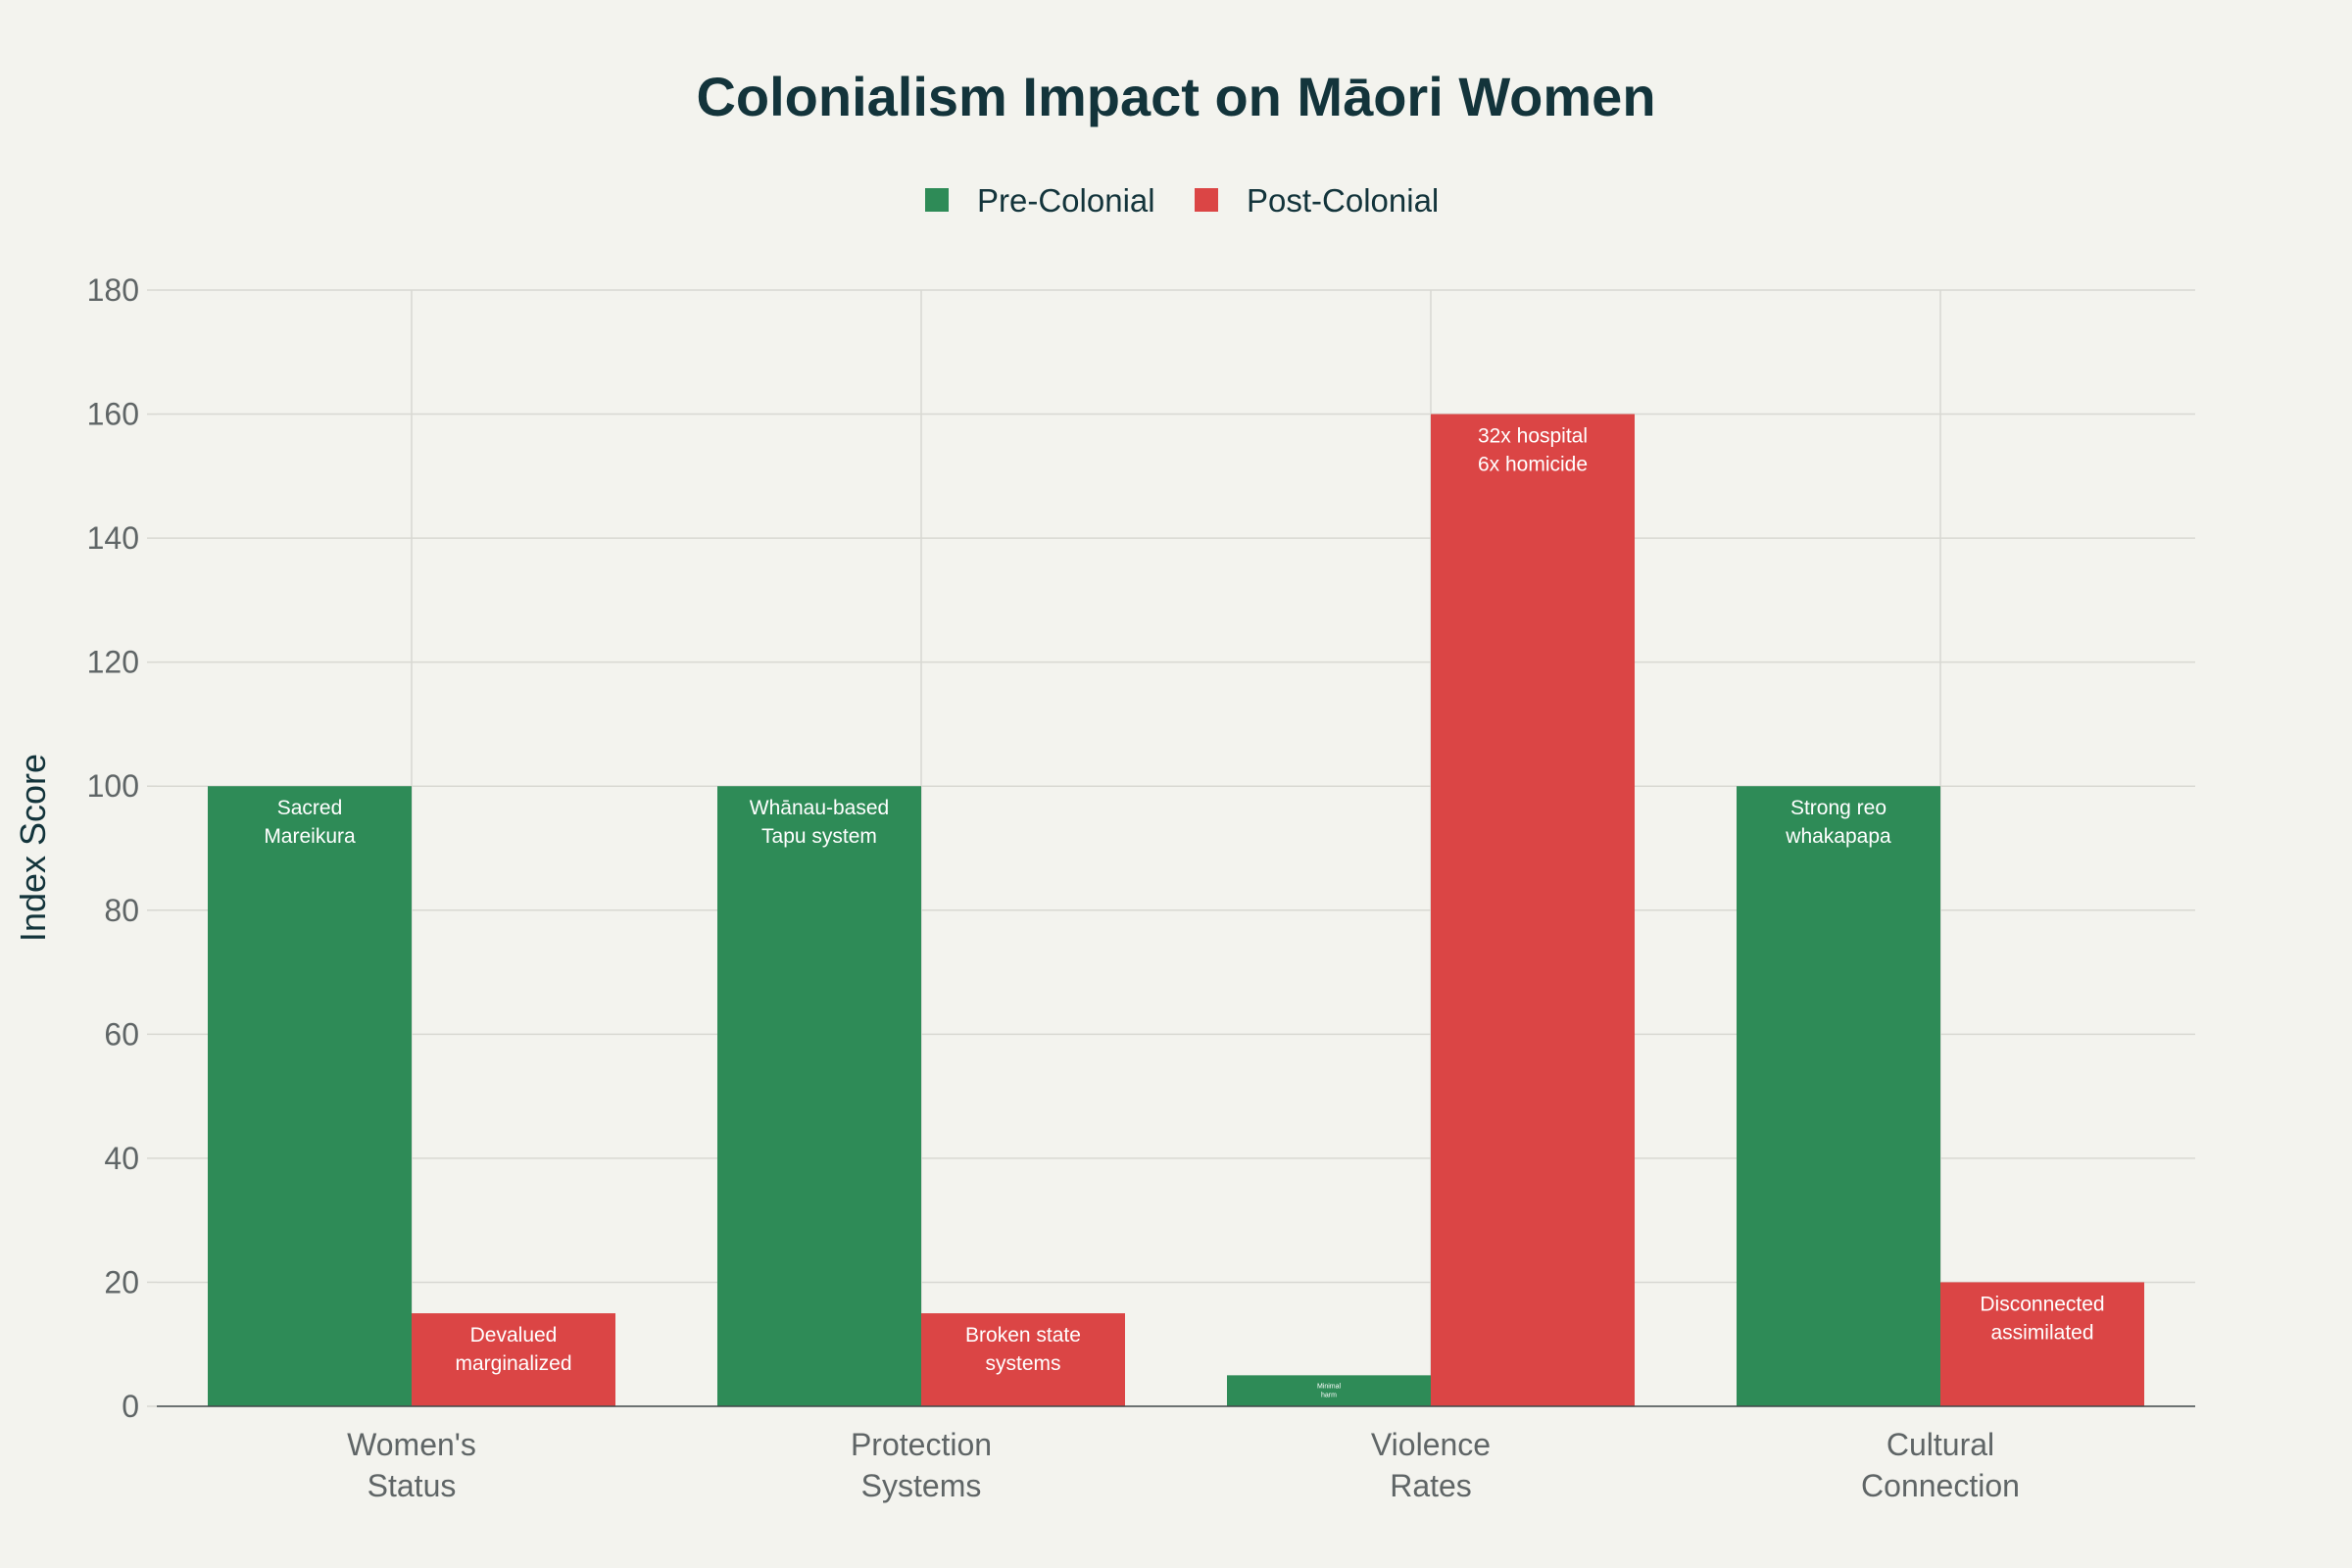  Describe the element at coordinates (2042, 1318) in the screenshot. I see `bar-data-label: Disconnected assimilated` at that location.